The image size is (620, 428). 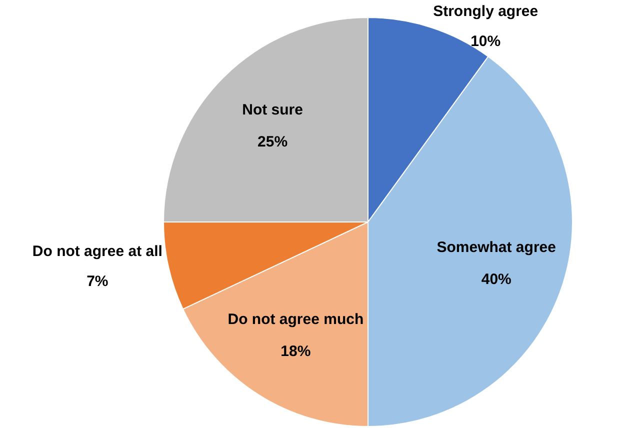 What do you see at coordinates (272, 110) in the screenshot?
I see `slice-label: Not sure` at bounding box center [272, 110].